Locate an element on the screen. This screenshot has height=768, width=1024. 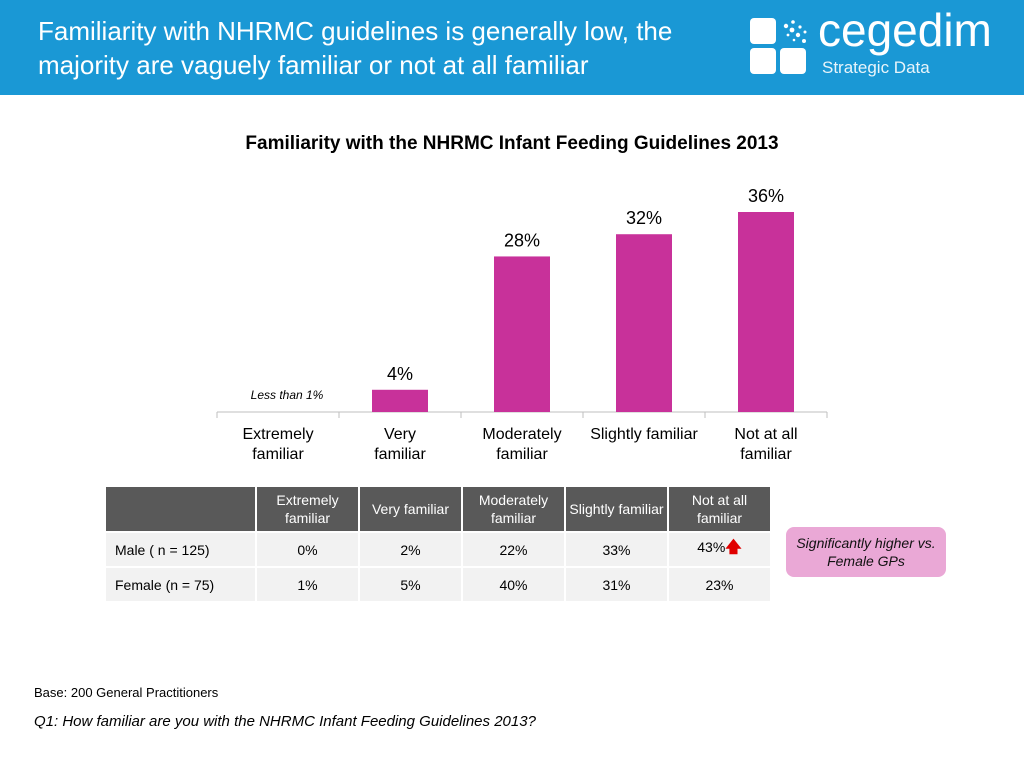
category-label: Not at all is located at coordinates (765, 434).